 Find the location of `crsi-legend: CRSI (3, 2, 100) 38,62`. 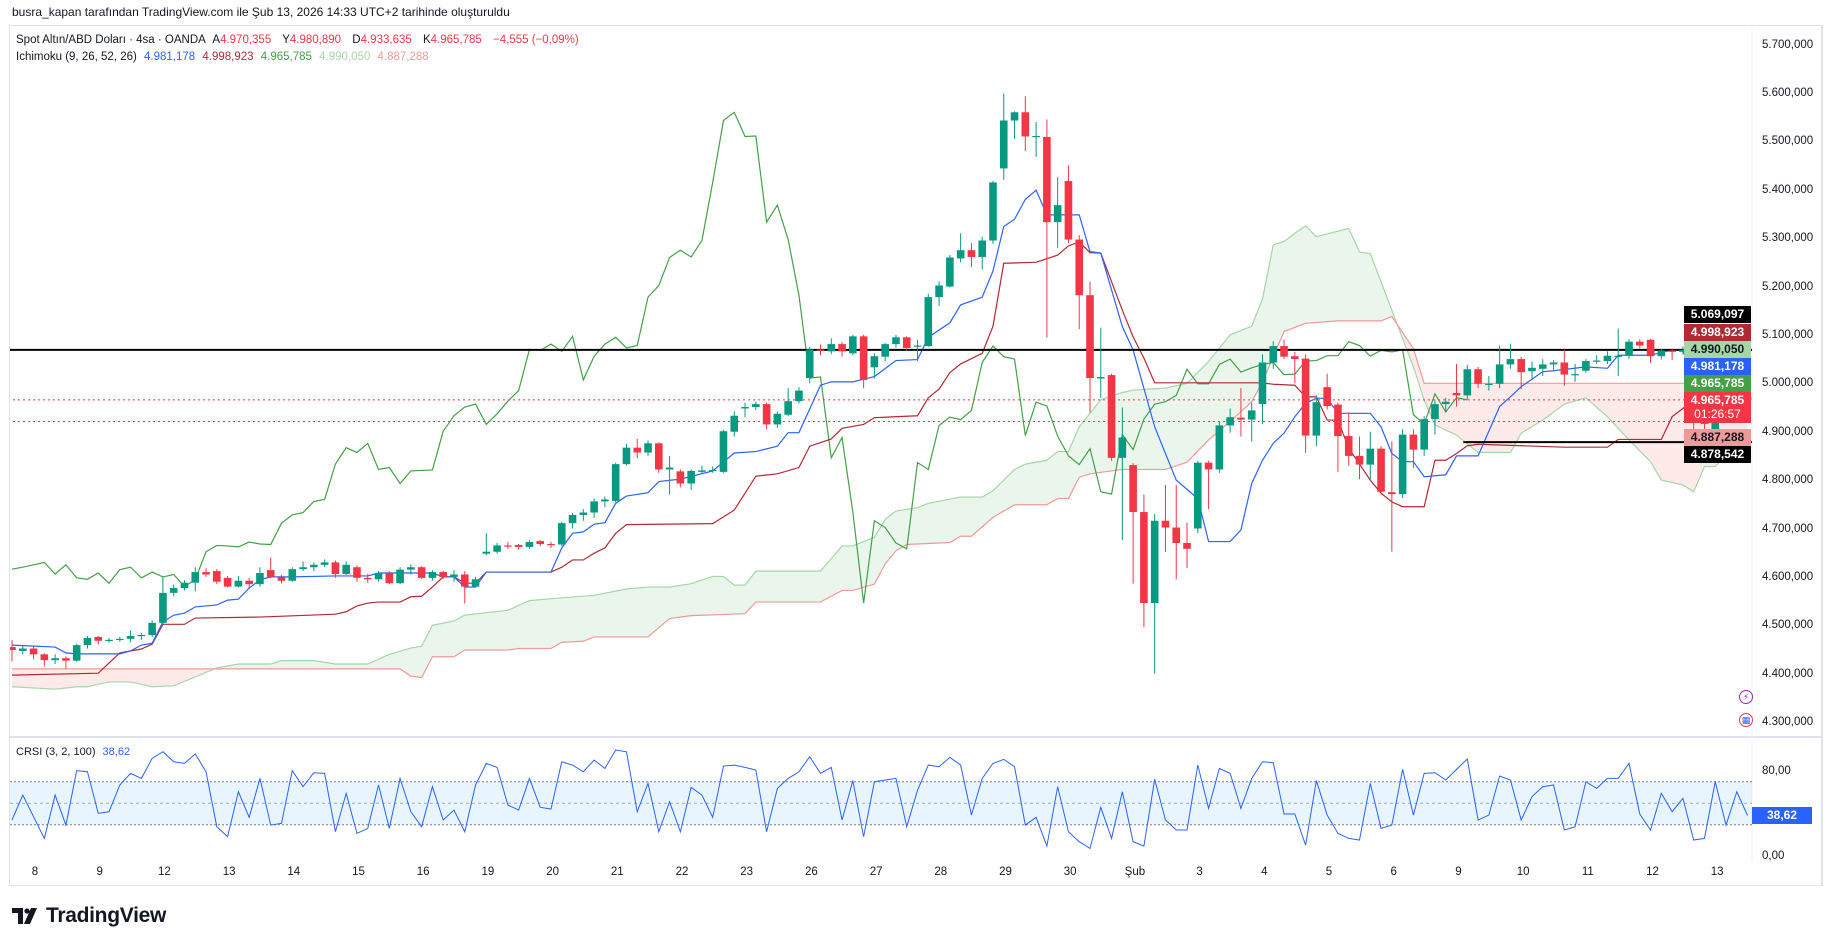

crsi-legend: CRSI (3, 2, 100) 38,62 is located at coordinates (73, 752).